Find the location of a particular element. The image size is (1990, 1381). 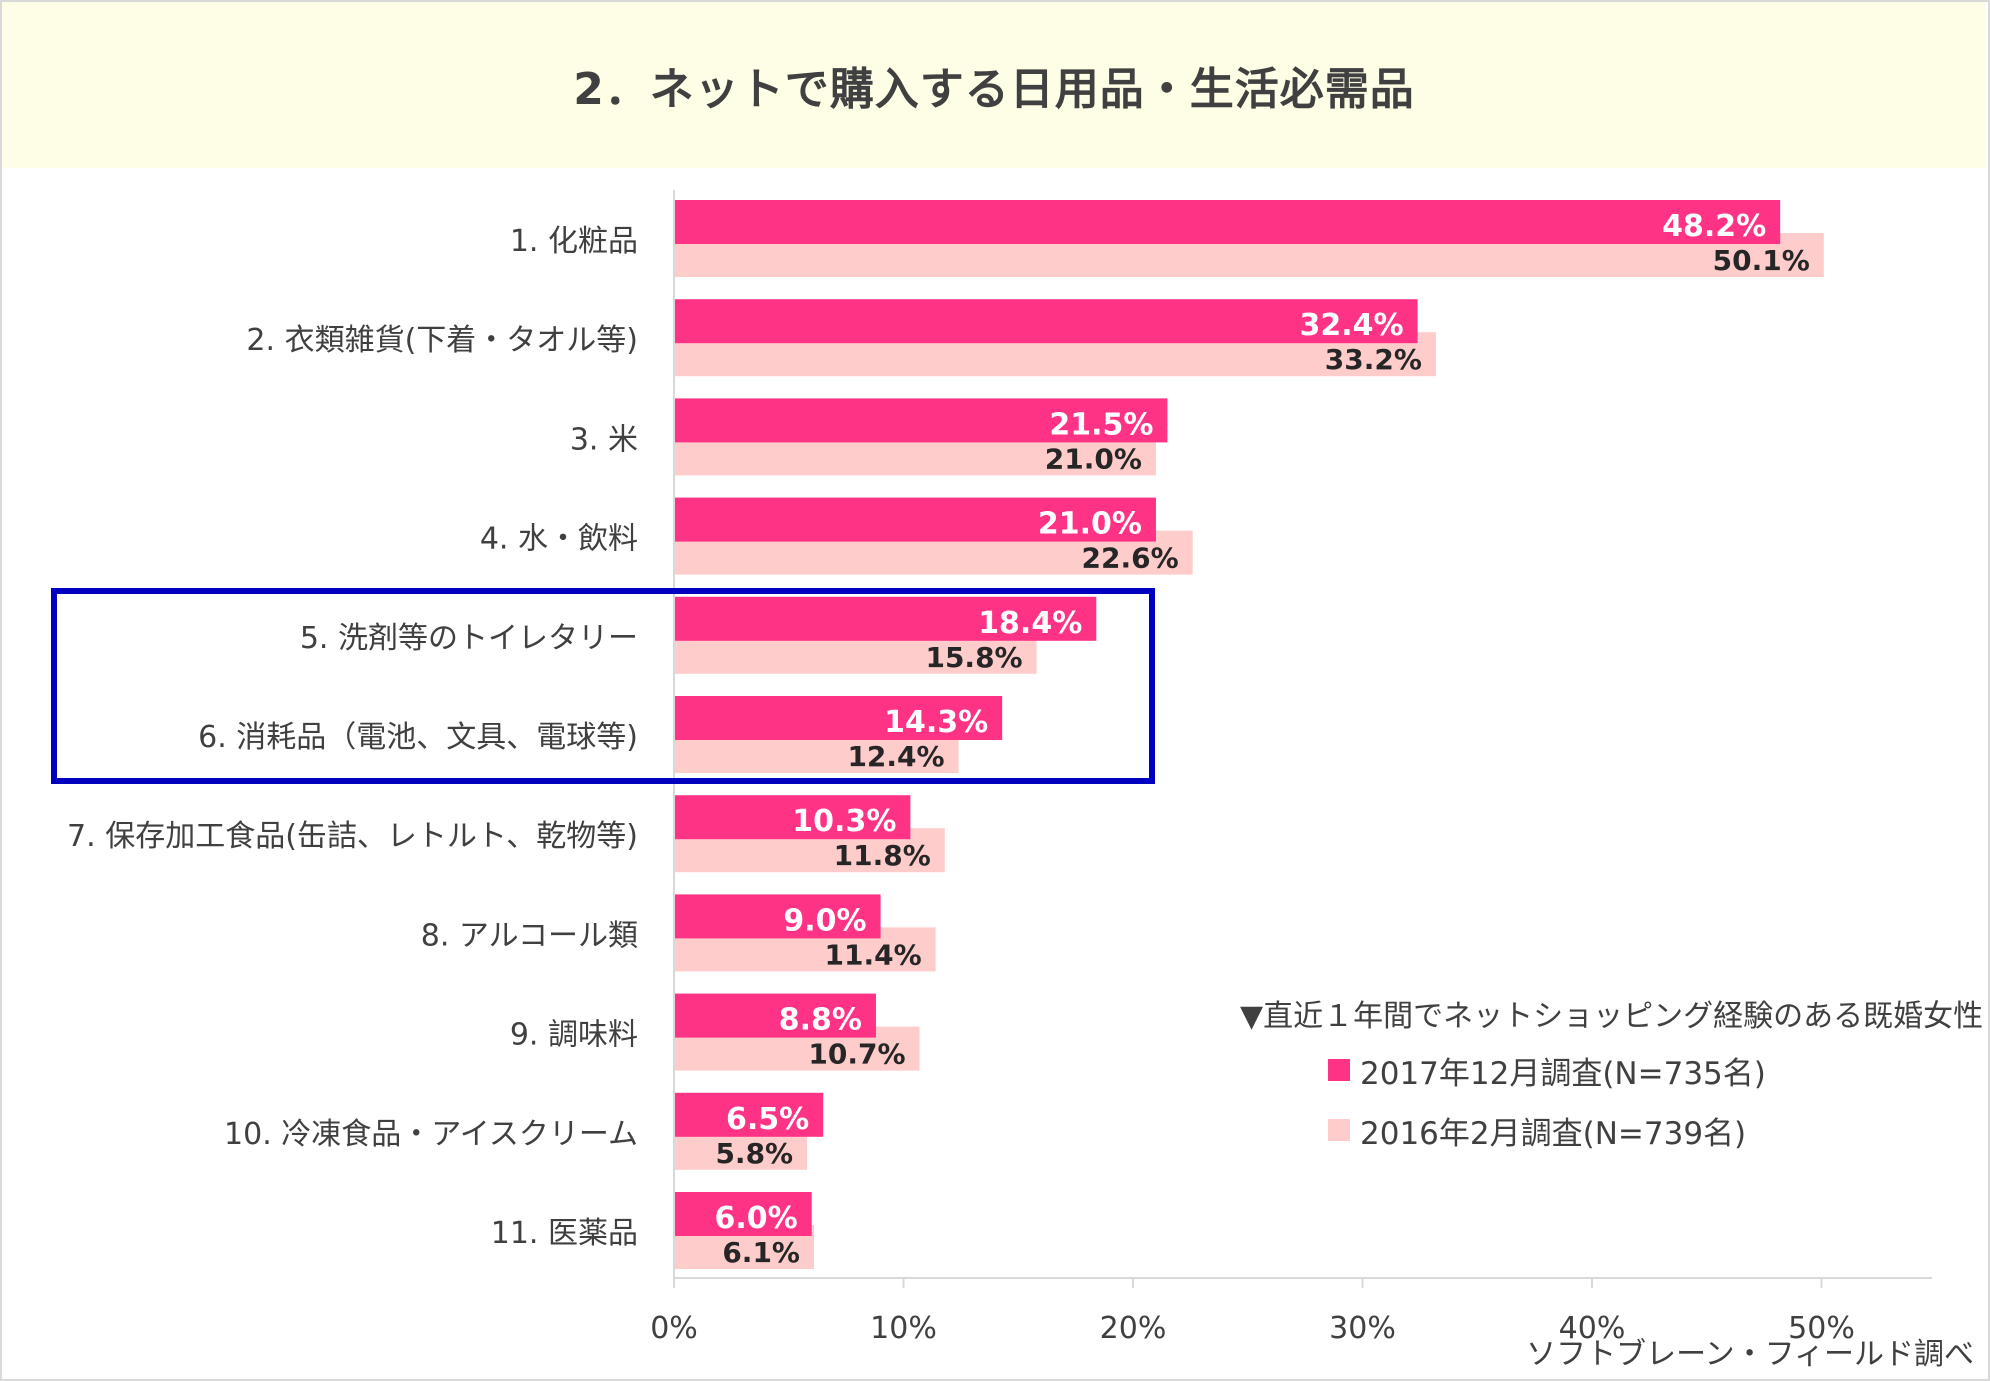

x-tick-label-10: 10% is located at coordinates (903, 1328).